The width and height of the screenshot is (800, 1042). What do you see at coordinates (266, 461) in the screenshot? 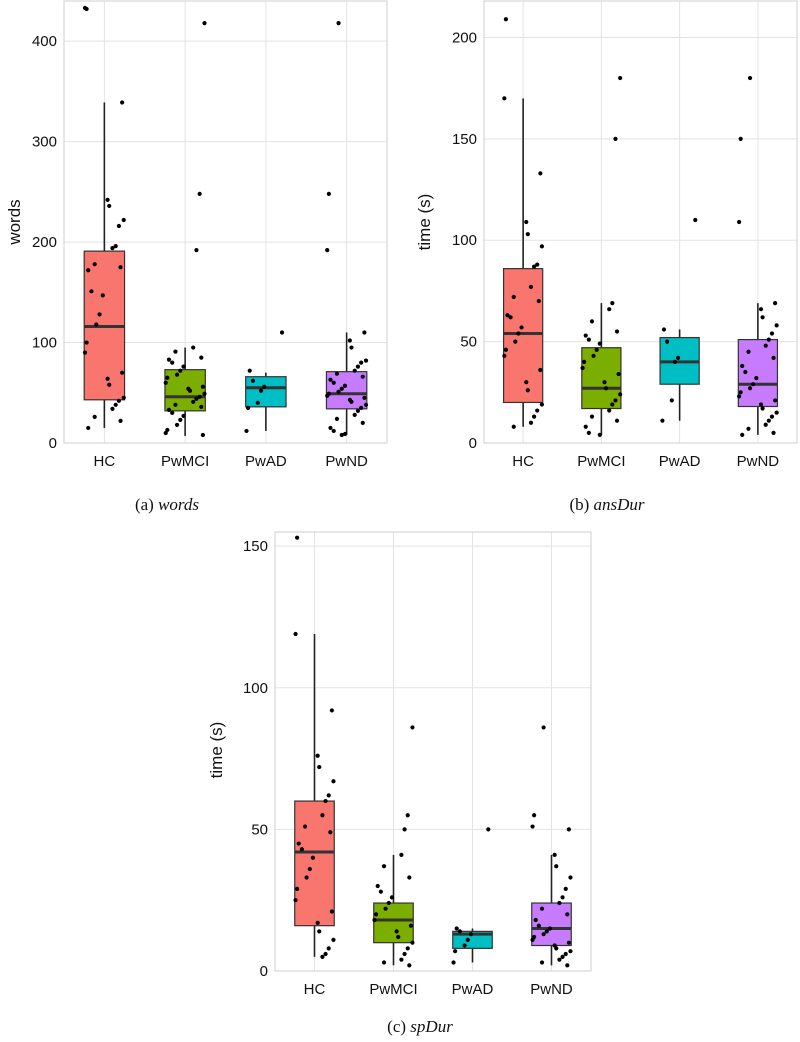
I see `chart-a-xtick-2: PwAD` at bounding box center [266, 461].